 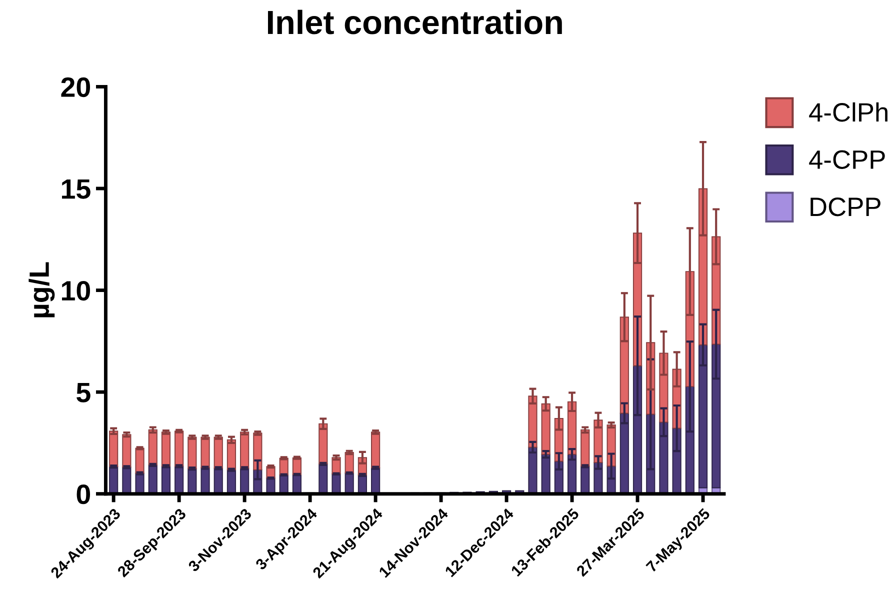 What do you see at coordinates (76, 189) in the screenshot?
I see `y-tick-label: 15` at bounding box center [76, 189].